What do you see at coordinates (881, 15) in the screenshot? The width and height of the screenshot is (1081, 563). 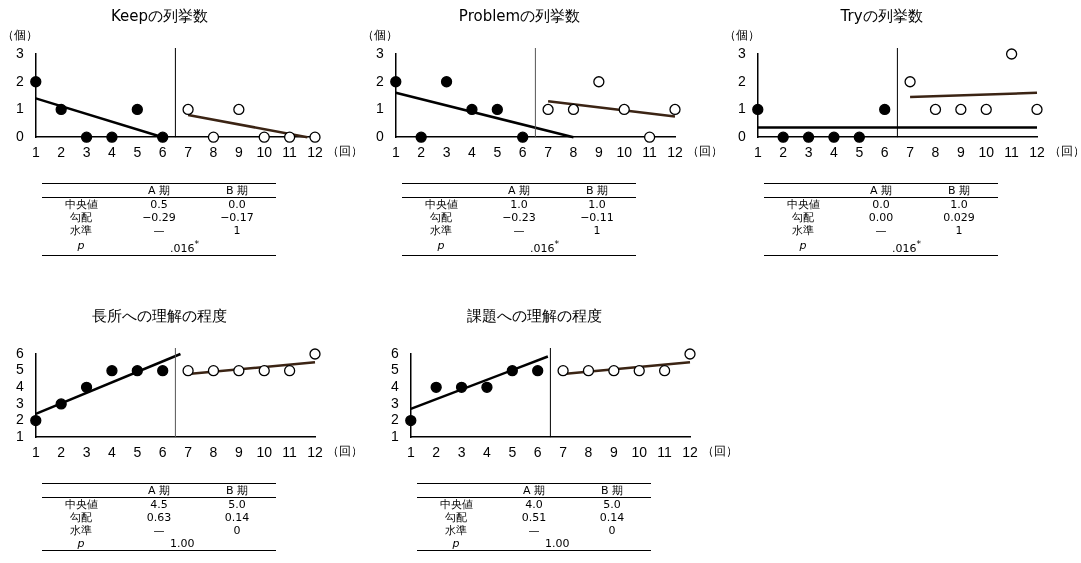 I see `chart-title: Tryの列挙数` at bounding box center [881, 15].